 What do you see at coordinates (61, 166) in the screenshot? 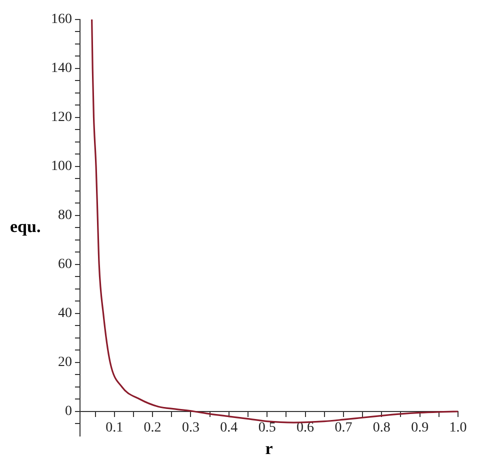
I see `y-tick-label: 100` at bounding box center [61, 166].